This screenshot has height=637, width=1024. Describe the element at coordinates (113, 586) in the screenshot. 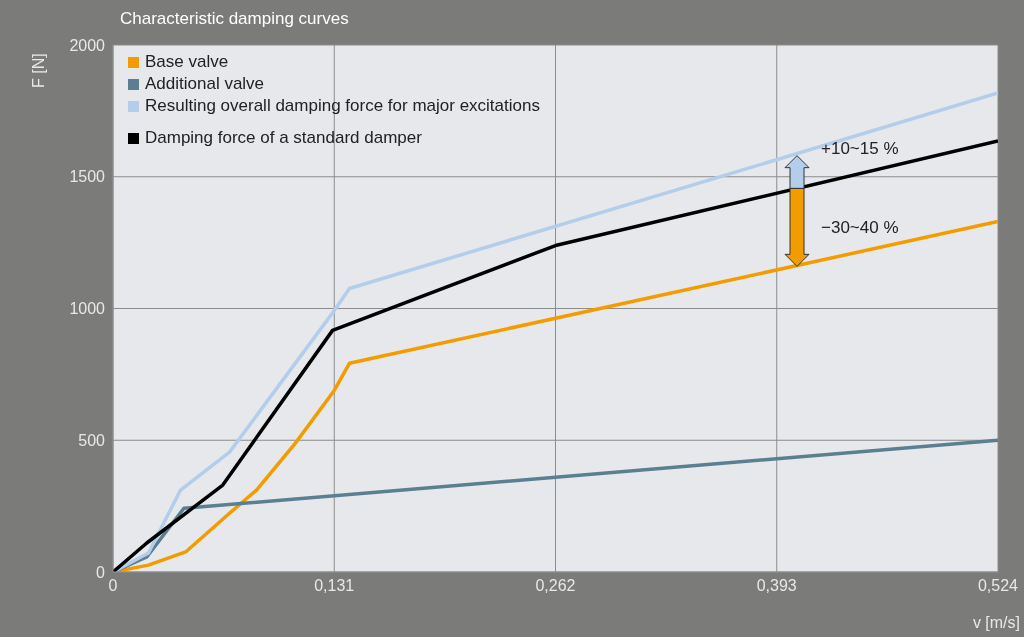

I see `x-tick-label: 0` at that location.